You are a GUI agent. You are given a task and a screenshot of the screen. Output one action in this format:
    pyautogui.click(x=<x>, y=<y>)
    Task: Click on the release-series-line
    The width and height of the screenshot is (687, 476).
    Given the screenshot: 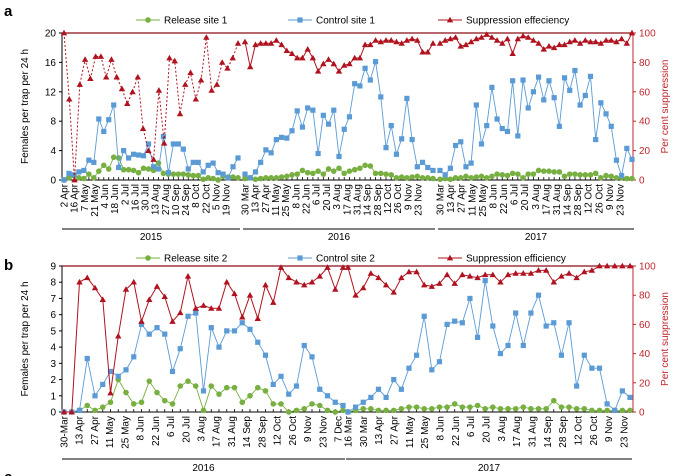 What is the action you would take?
    pyautogui.click(x=488, y=406)
    